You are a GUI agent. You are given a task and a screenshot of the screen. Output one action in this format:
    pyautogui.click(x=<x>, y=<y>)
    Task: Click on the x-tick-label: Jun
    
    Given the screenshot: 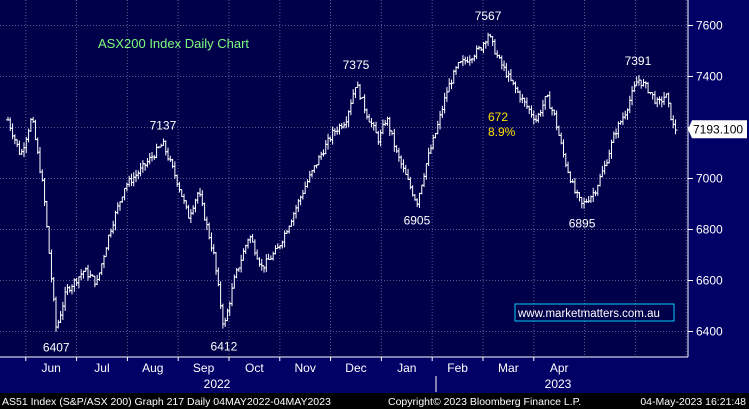 What is the action you would take?
    pyautogui.click(x=51, y=368)
    